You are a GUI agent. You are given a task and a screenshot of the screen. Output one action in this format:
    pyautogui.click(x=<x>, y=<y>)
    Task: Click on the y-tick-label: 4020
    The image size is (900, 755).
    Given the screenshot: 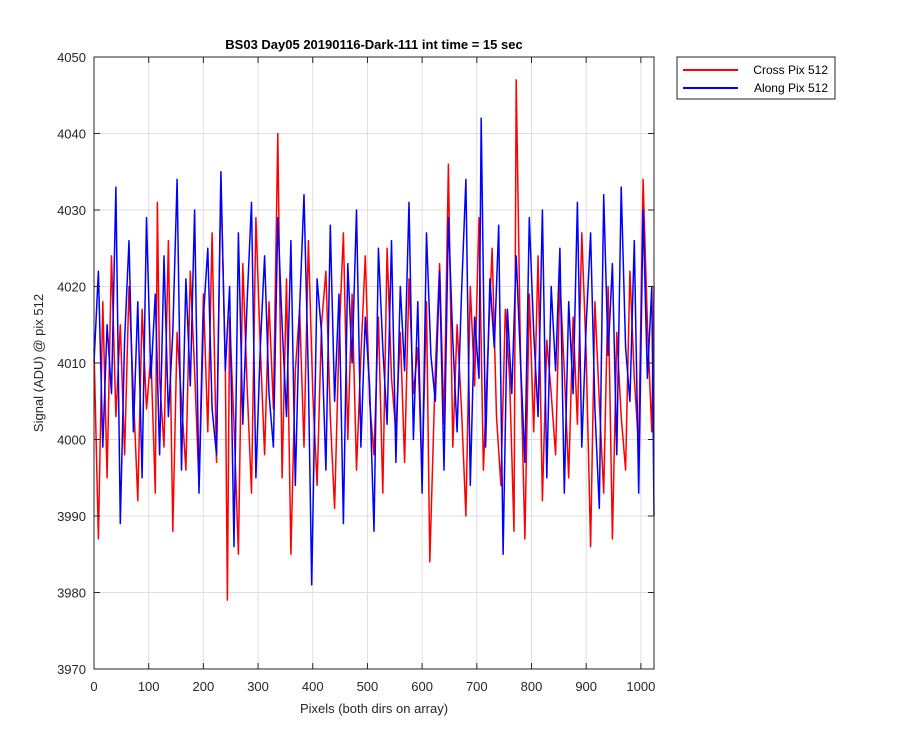 What is the action you would take?
    pyautogui.click(x=71, y=287)
    